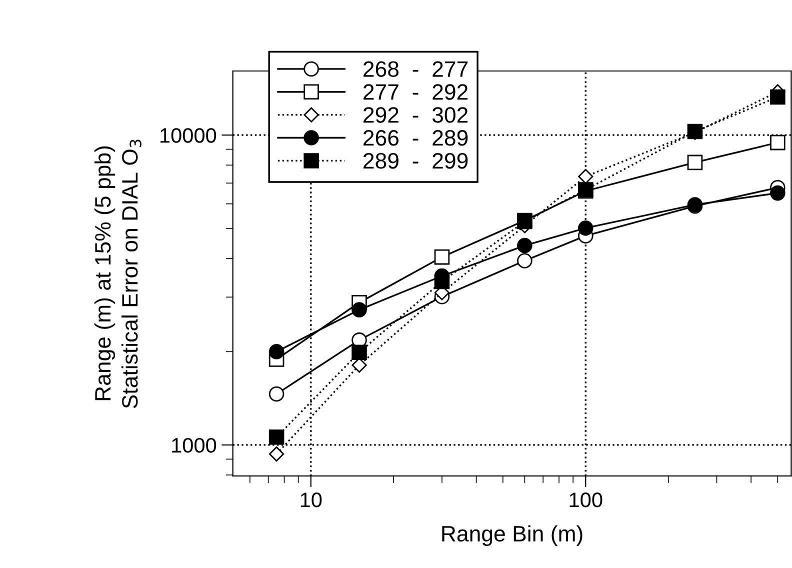  What do you see at coordinates (194, 445) in the screenshot?
I see `y-tick-label: 1000` at bounding box center [194, 445].